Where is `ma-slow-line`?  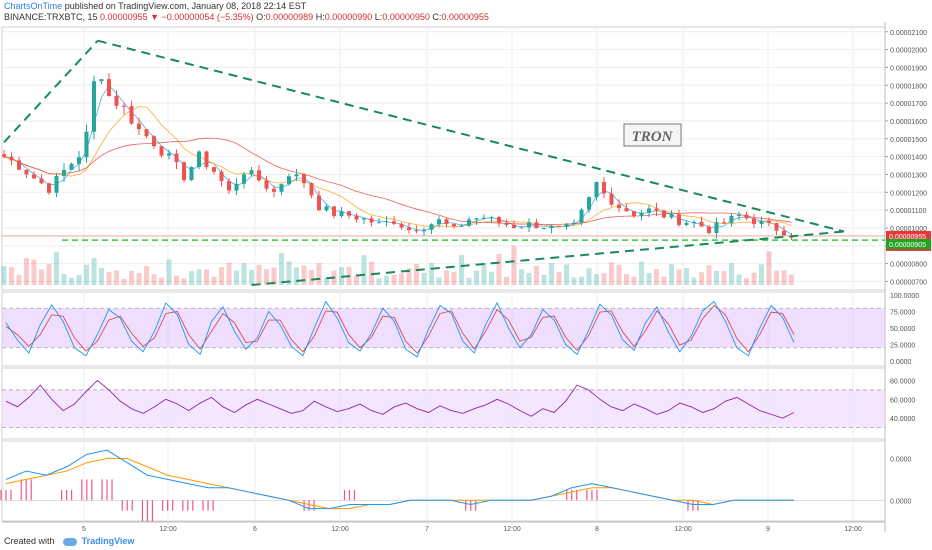 ma-slow-line is located at coordinates (397, 181).